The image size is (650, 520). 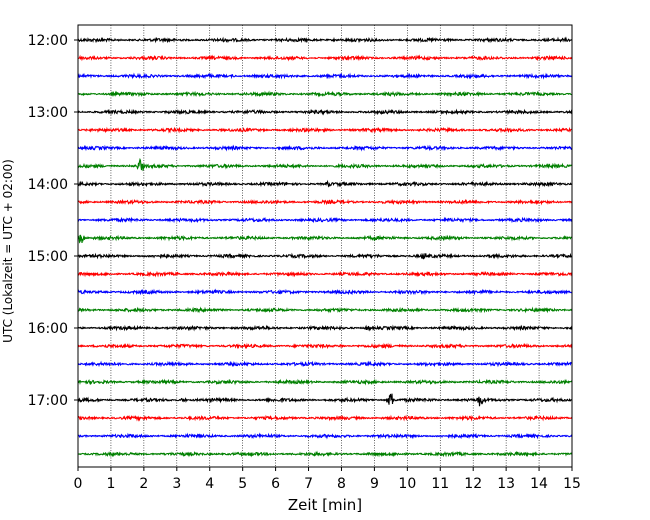 I want to click on x-tick-label: 14, so click(x=539, y=484).